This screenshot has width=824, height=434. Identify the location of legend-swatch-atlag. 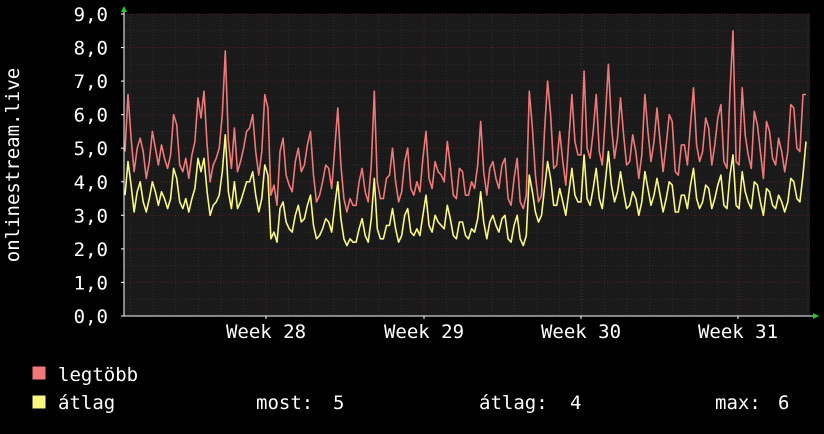
(39, 402).